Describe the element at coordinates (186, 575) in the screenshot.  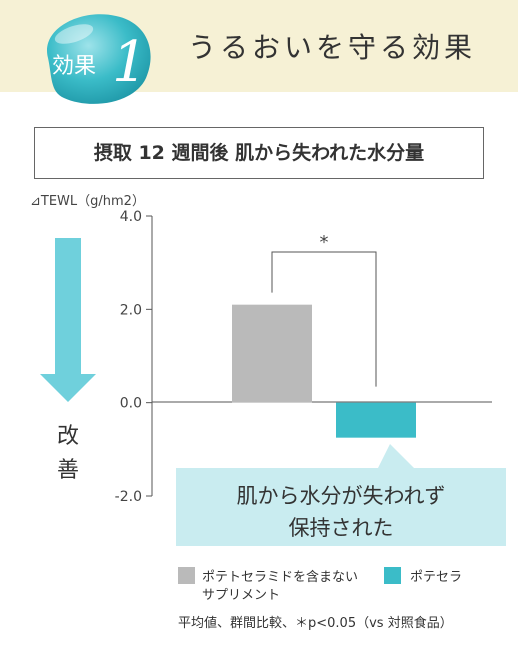
I see `legend-swatch-control` at that location.